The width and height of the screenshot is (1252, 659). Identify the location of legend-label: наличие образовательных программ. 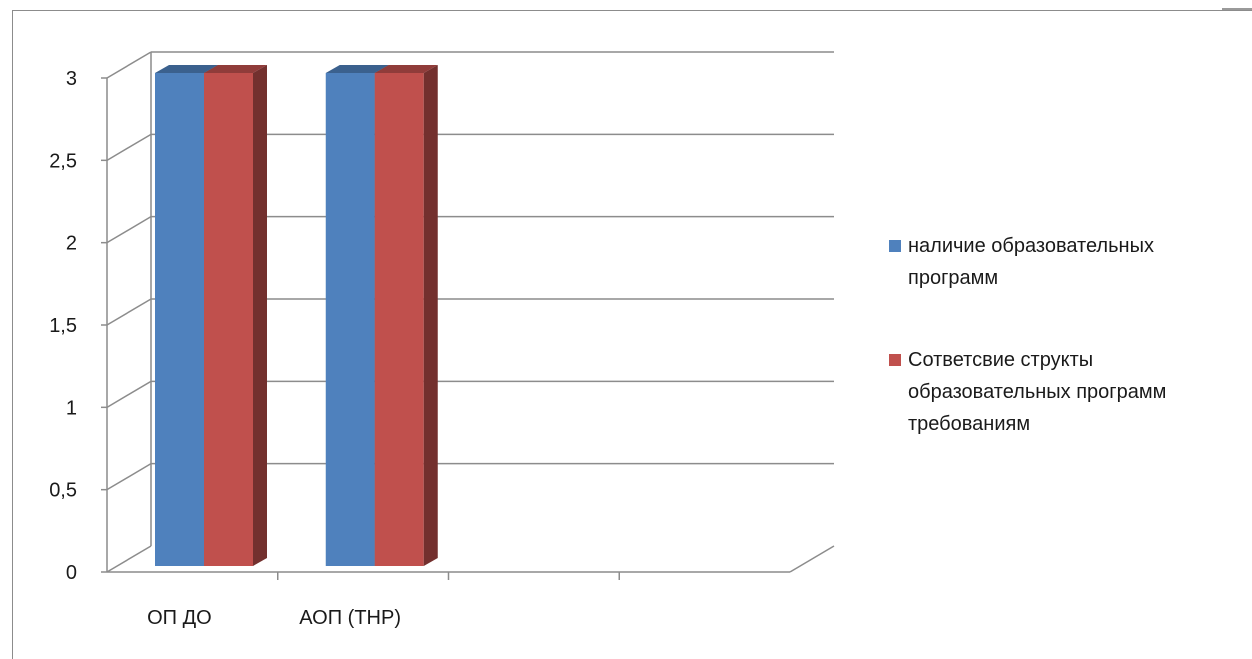
(1031, 262).